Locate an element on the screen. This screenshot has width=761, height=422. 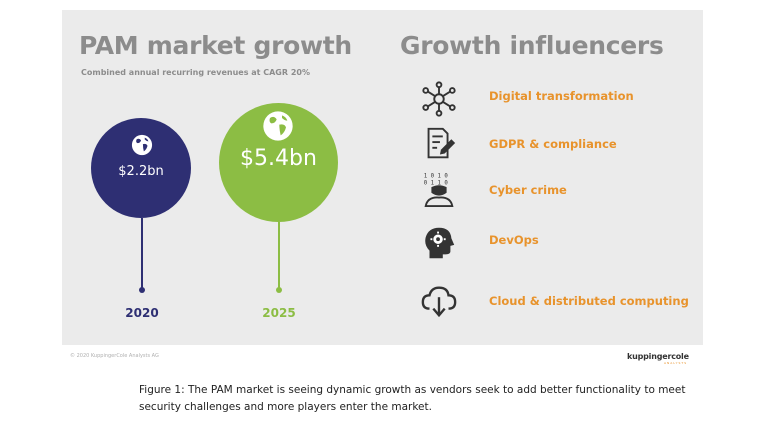
svg-text: 0 1 1 0 is located at coordinates (436, 183).